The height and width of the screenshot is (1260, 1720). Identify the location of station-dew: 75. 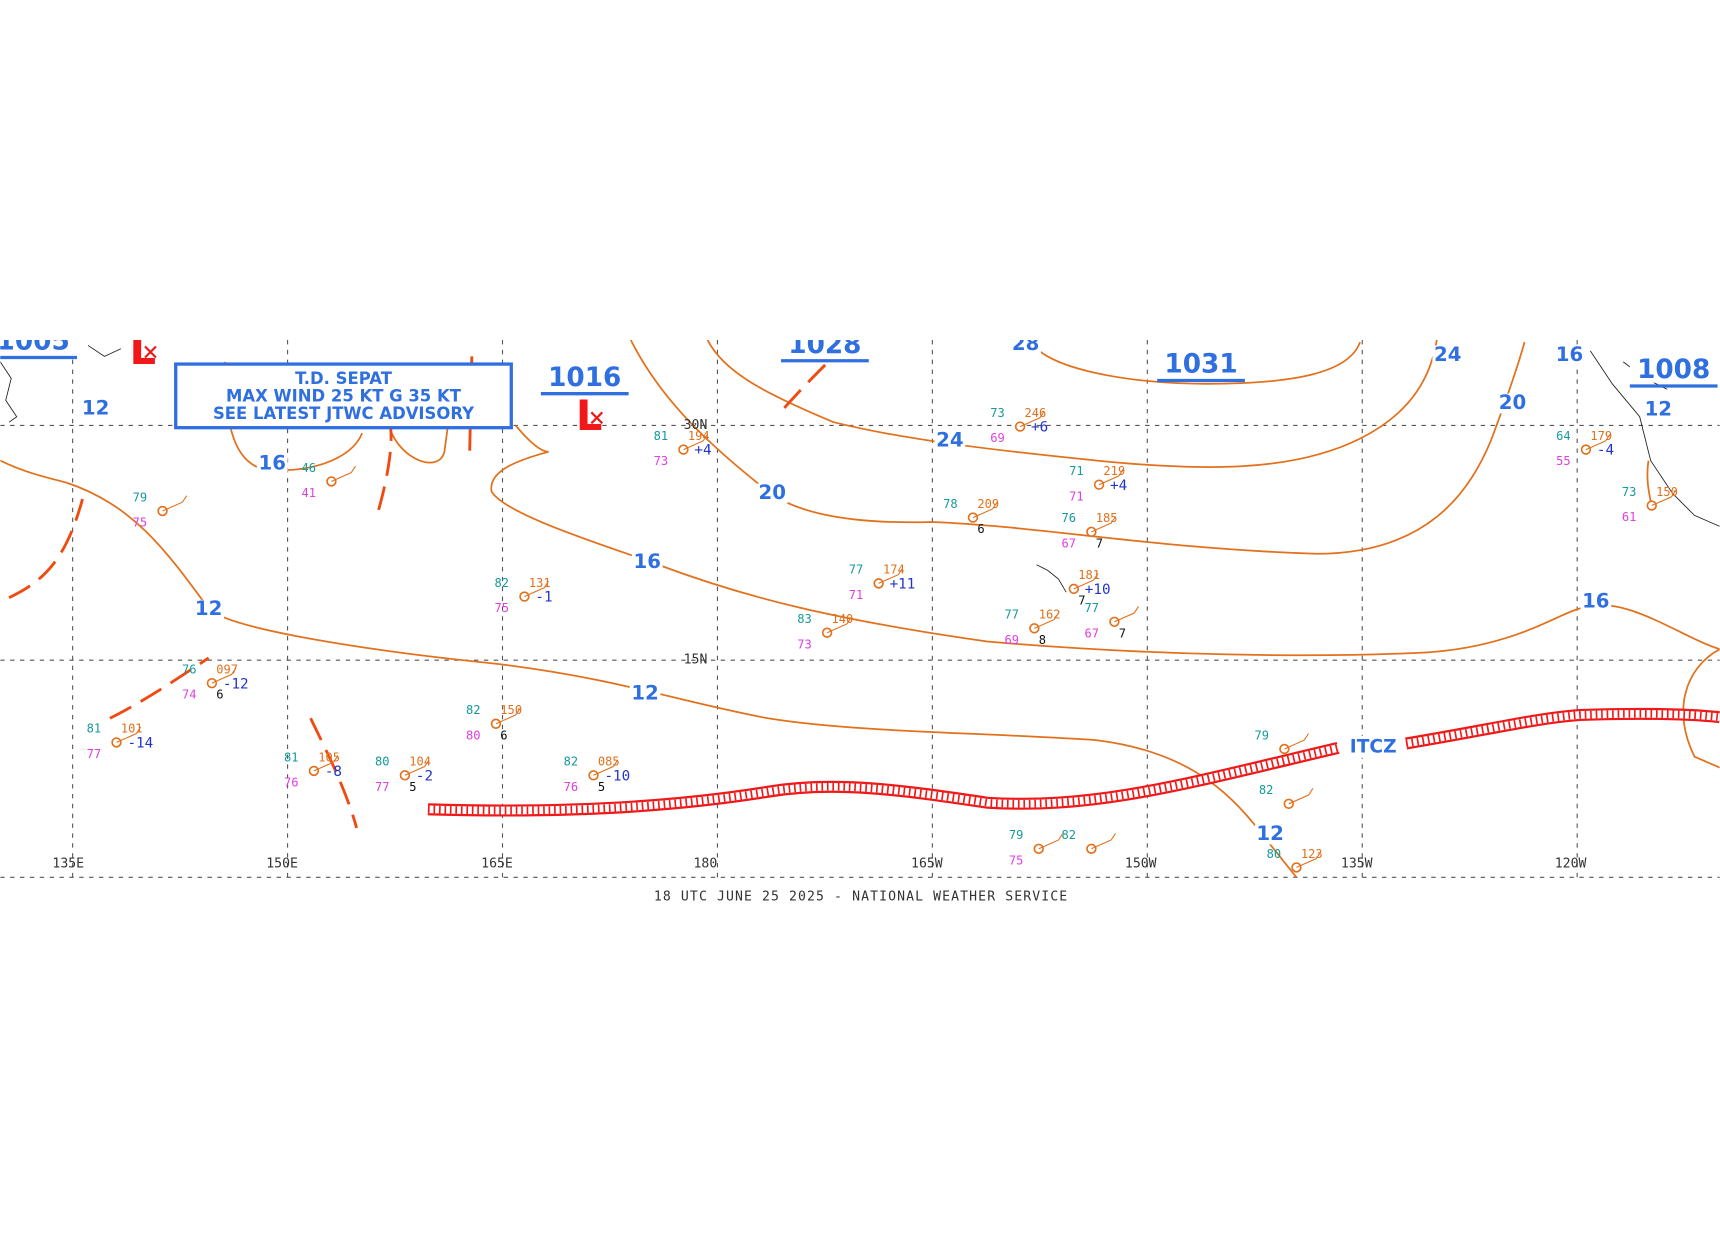
(140, 523).